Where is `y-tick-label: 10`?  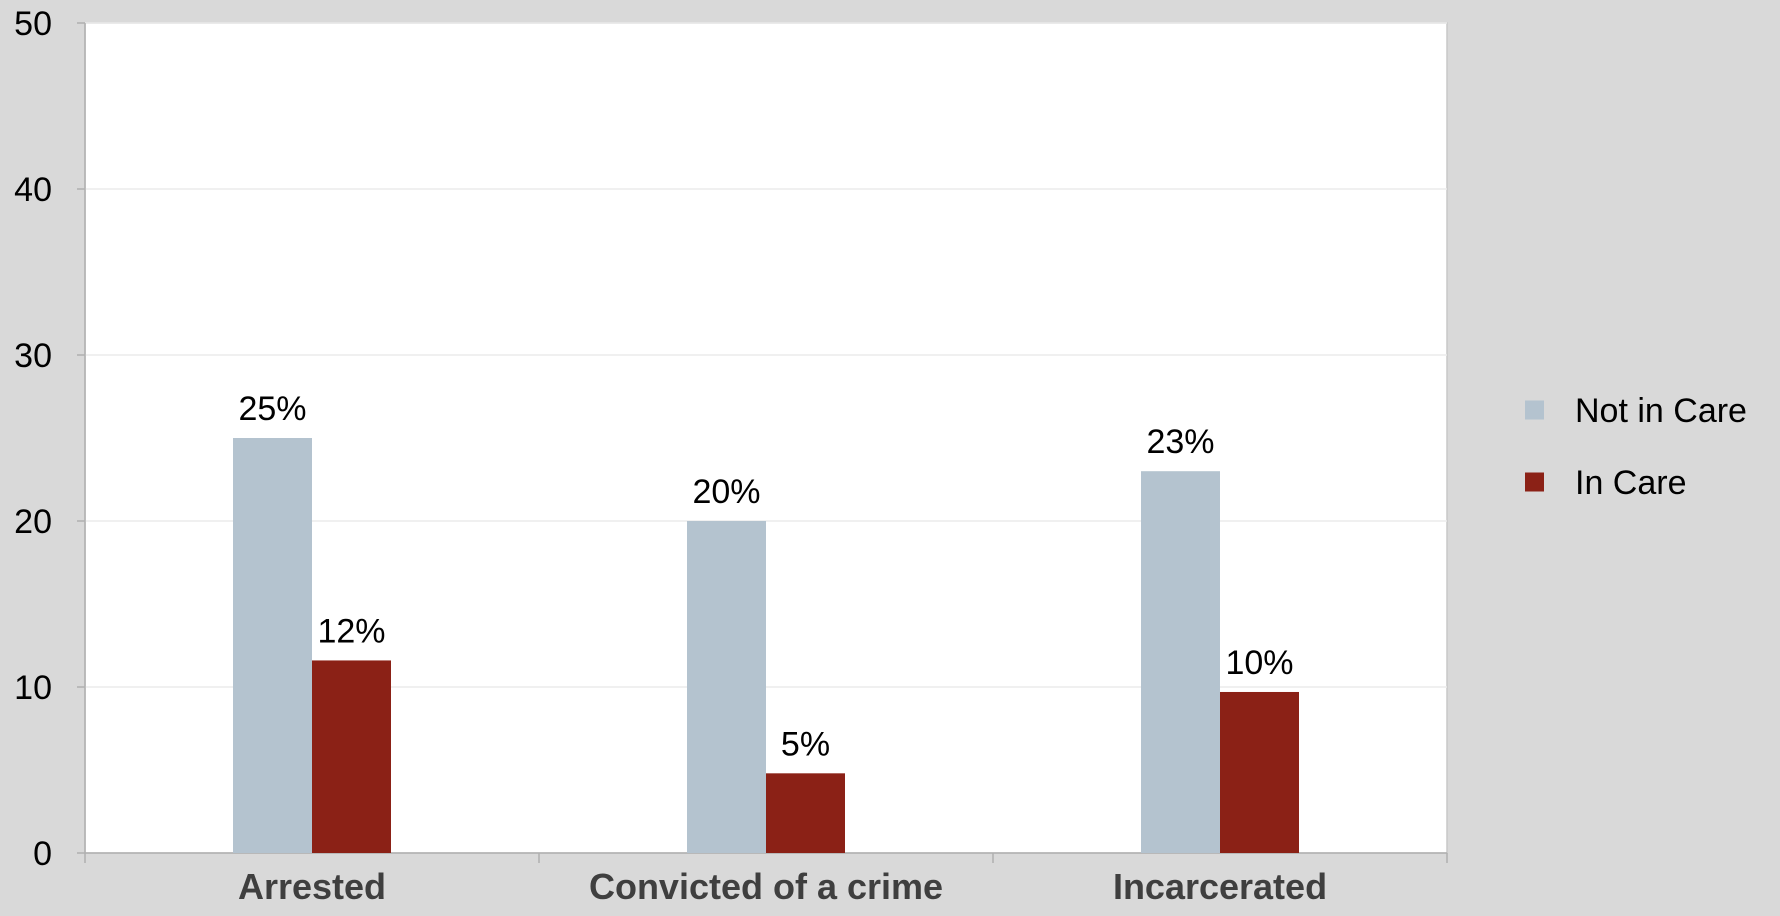
y-tick-label: 10 is located at coordinates (33, 688).